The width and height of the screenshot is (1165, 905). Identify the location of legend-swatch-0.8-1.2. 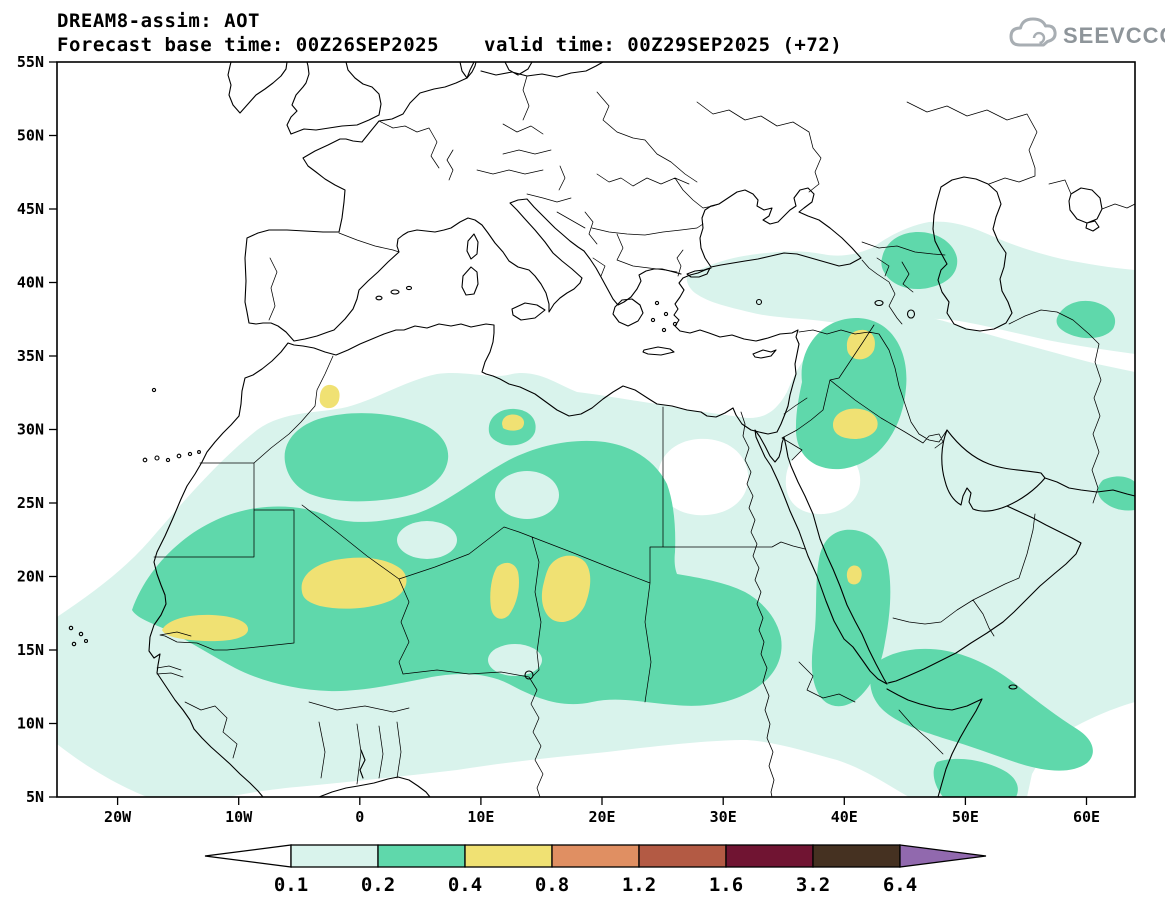
(595, 856).